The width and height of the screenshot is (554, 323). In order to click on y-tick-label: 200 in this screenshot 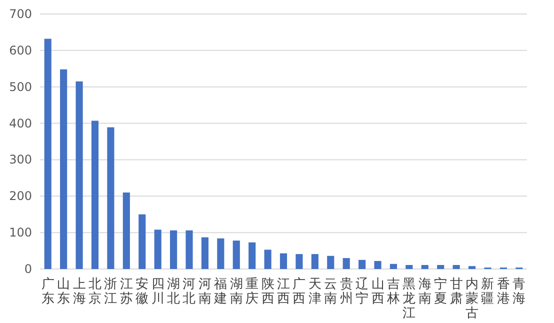, I will do `click(20, 196)`.